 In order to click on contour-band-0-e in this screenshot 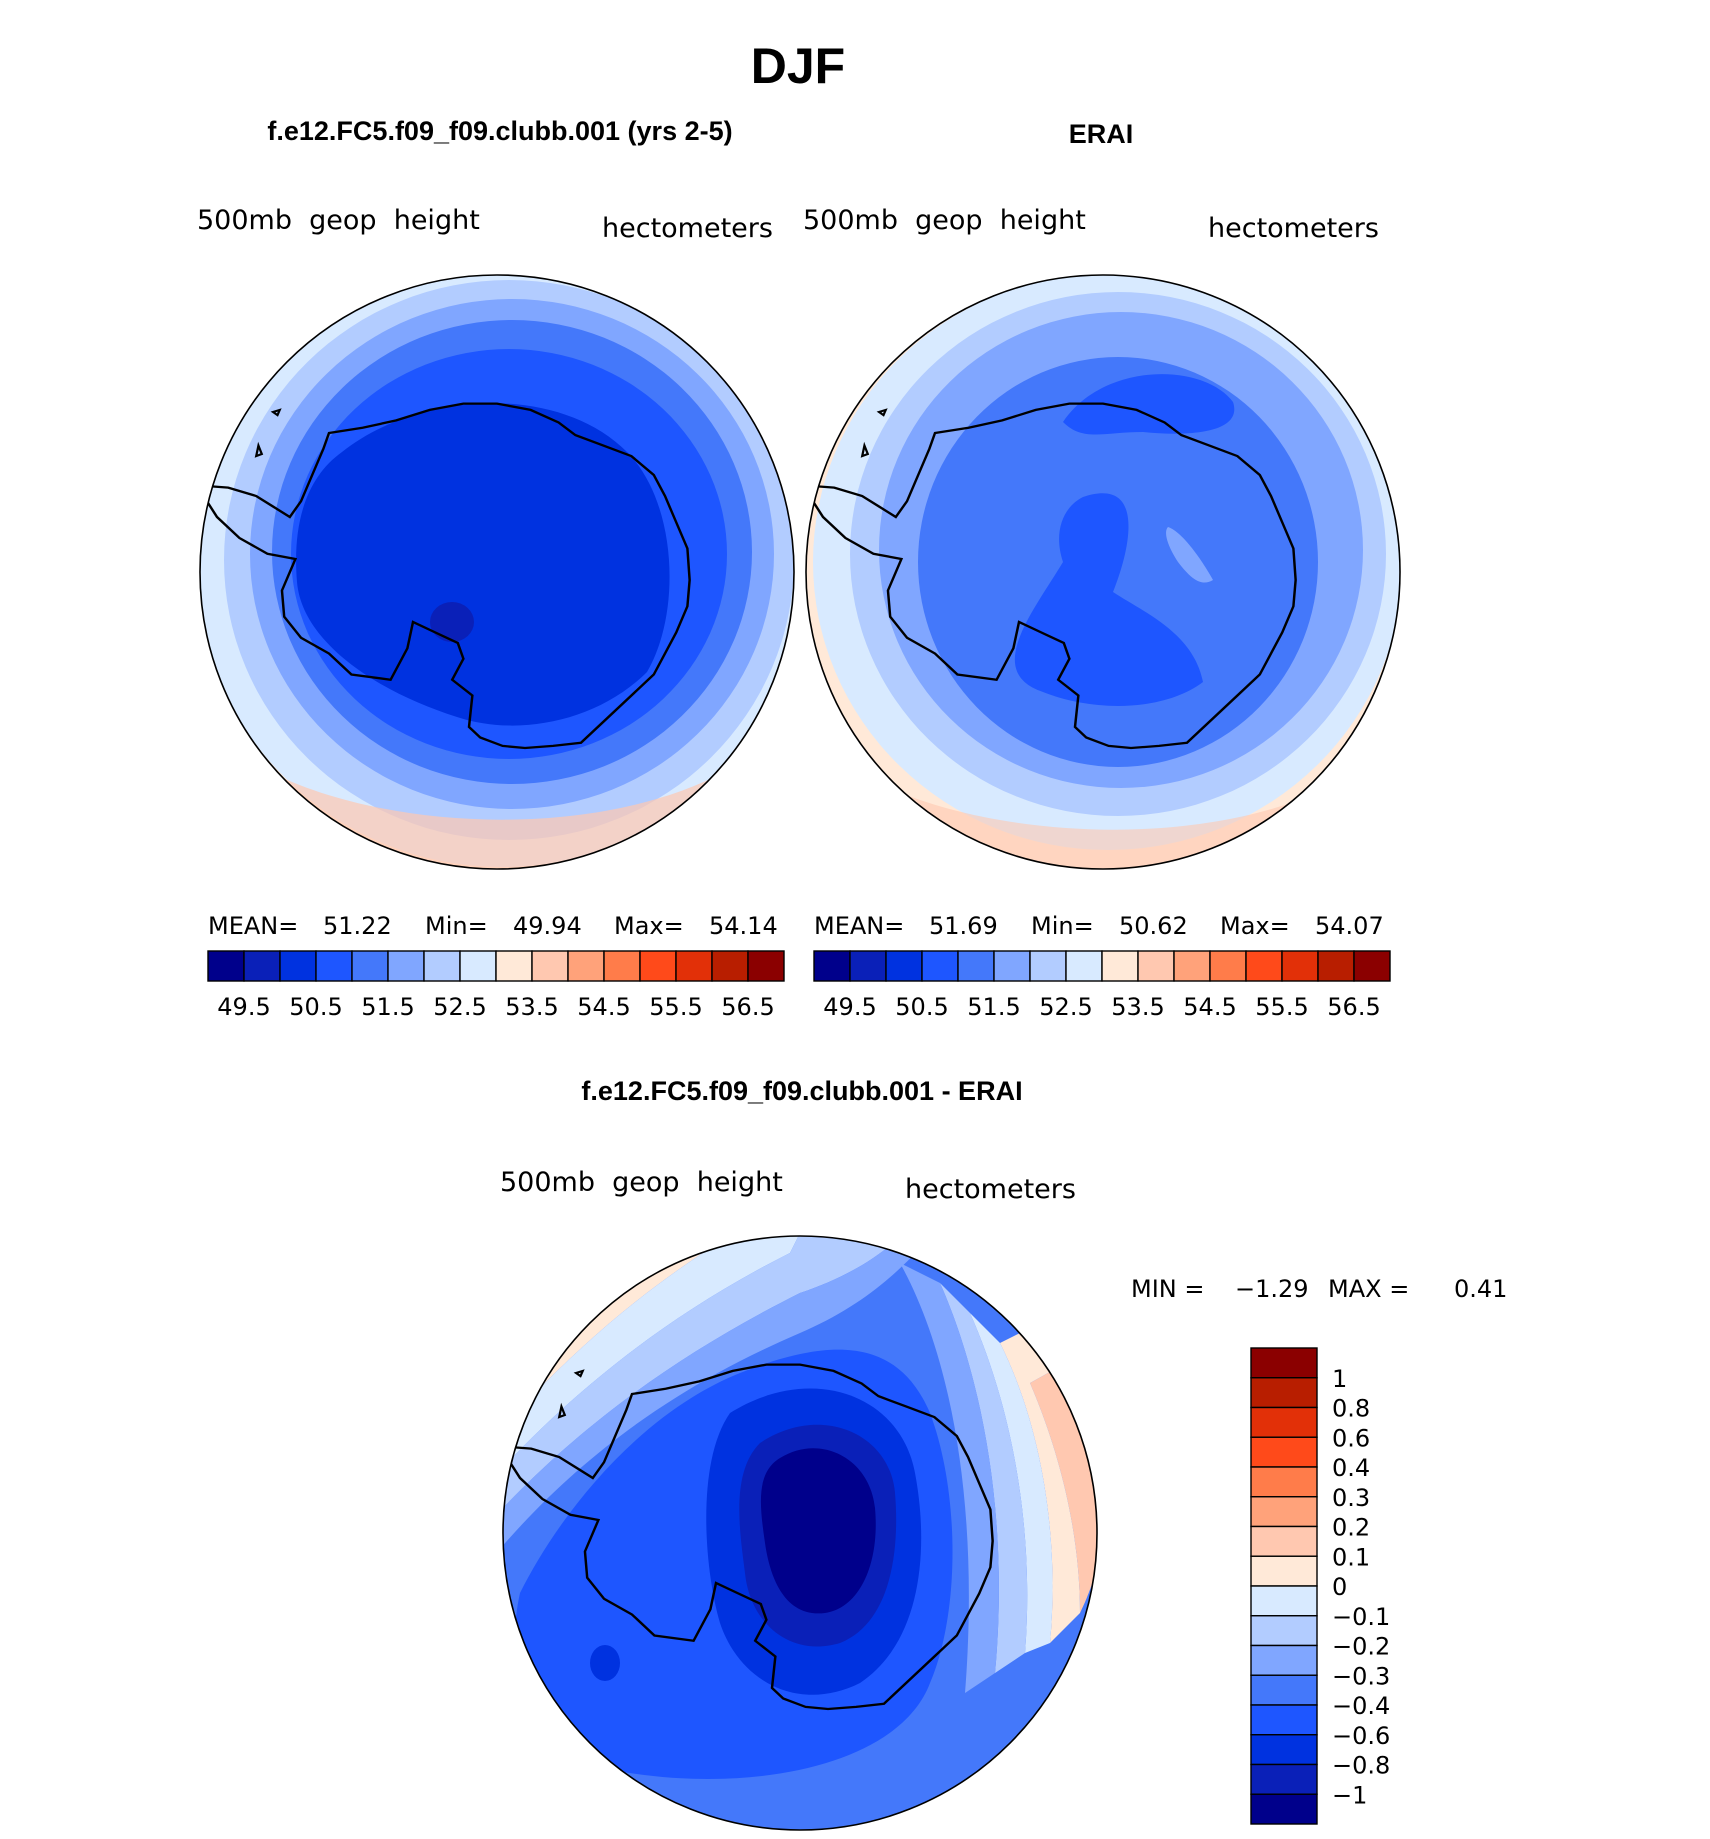, I will do `click(1011, 1483)`.